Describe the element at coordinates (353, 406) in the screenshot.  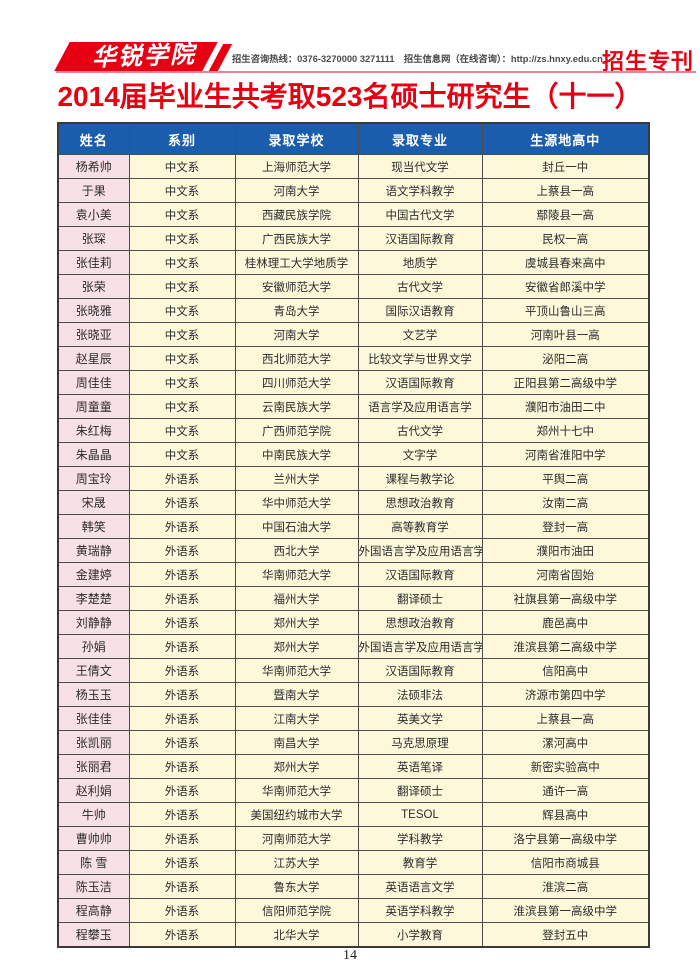
I see `table-row: 周童童 中文系 云南民族大学 语言学及应用语言学 濮阳市油田二中` at that location.